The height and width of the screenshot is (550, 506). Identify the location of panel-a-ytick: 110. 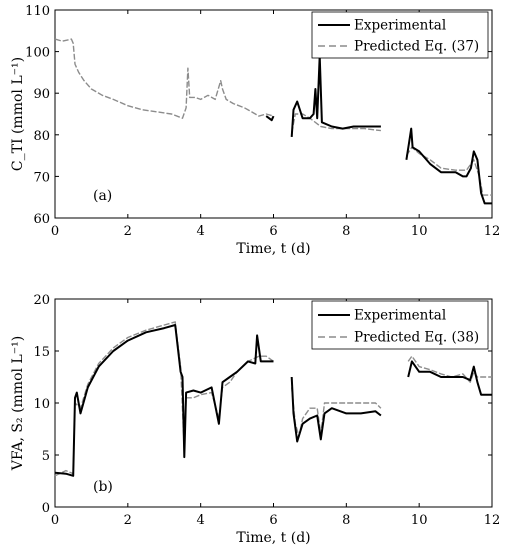
(37, 11).